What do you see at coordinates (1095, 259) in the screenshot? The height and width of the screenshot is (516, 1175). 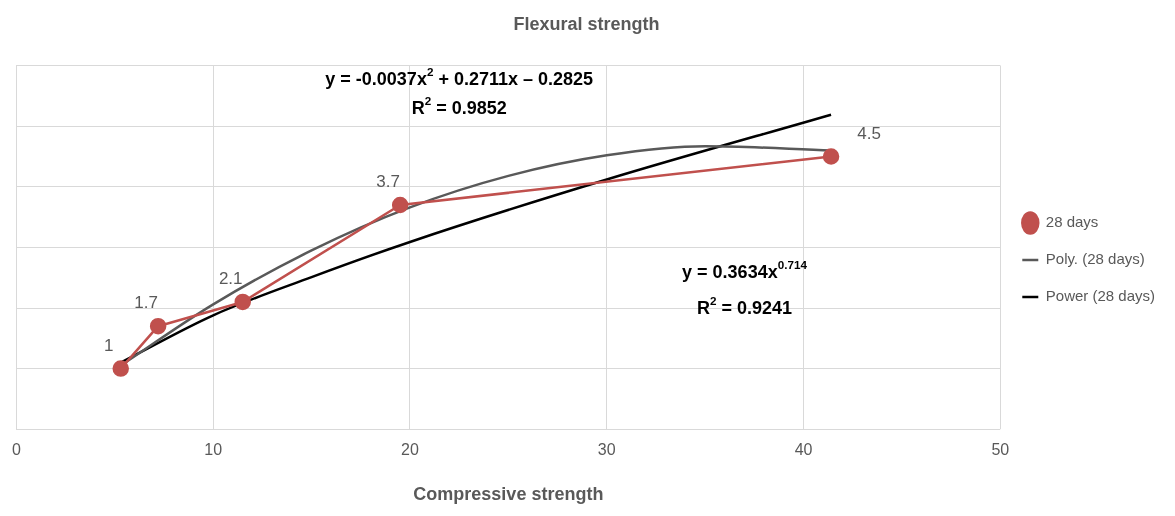 I see `legend-label: Poly. (28 days)` at bounding box center [1095, 259].